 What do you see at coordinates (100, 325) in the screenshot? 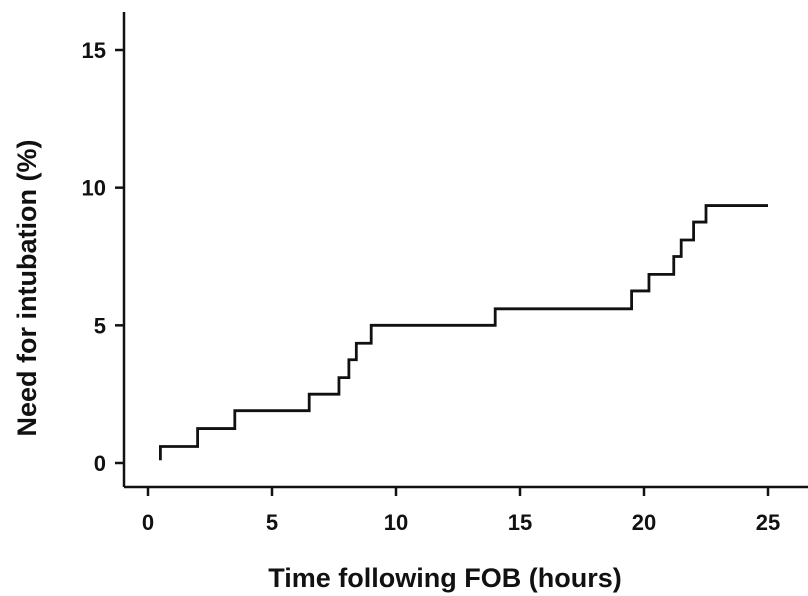
I see `y-tick-label: 5` at bounding box center [100, 325].